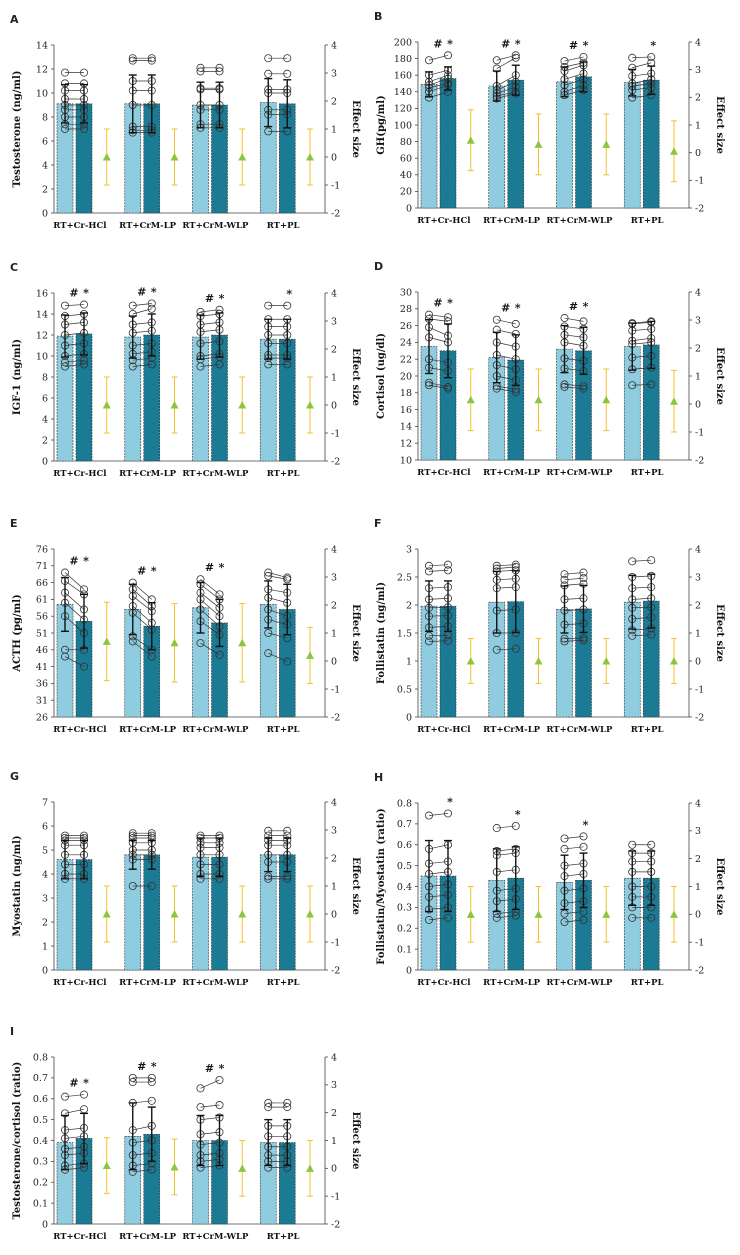 This screenshot has height=1255, width=740. What do you see at coordinates (698, 320) in the screenshot?
I see `right-tick-label: 3` at bounding box center [698, 320].